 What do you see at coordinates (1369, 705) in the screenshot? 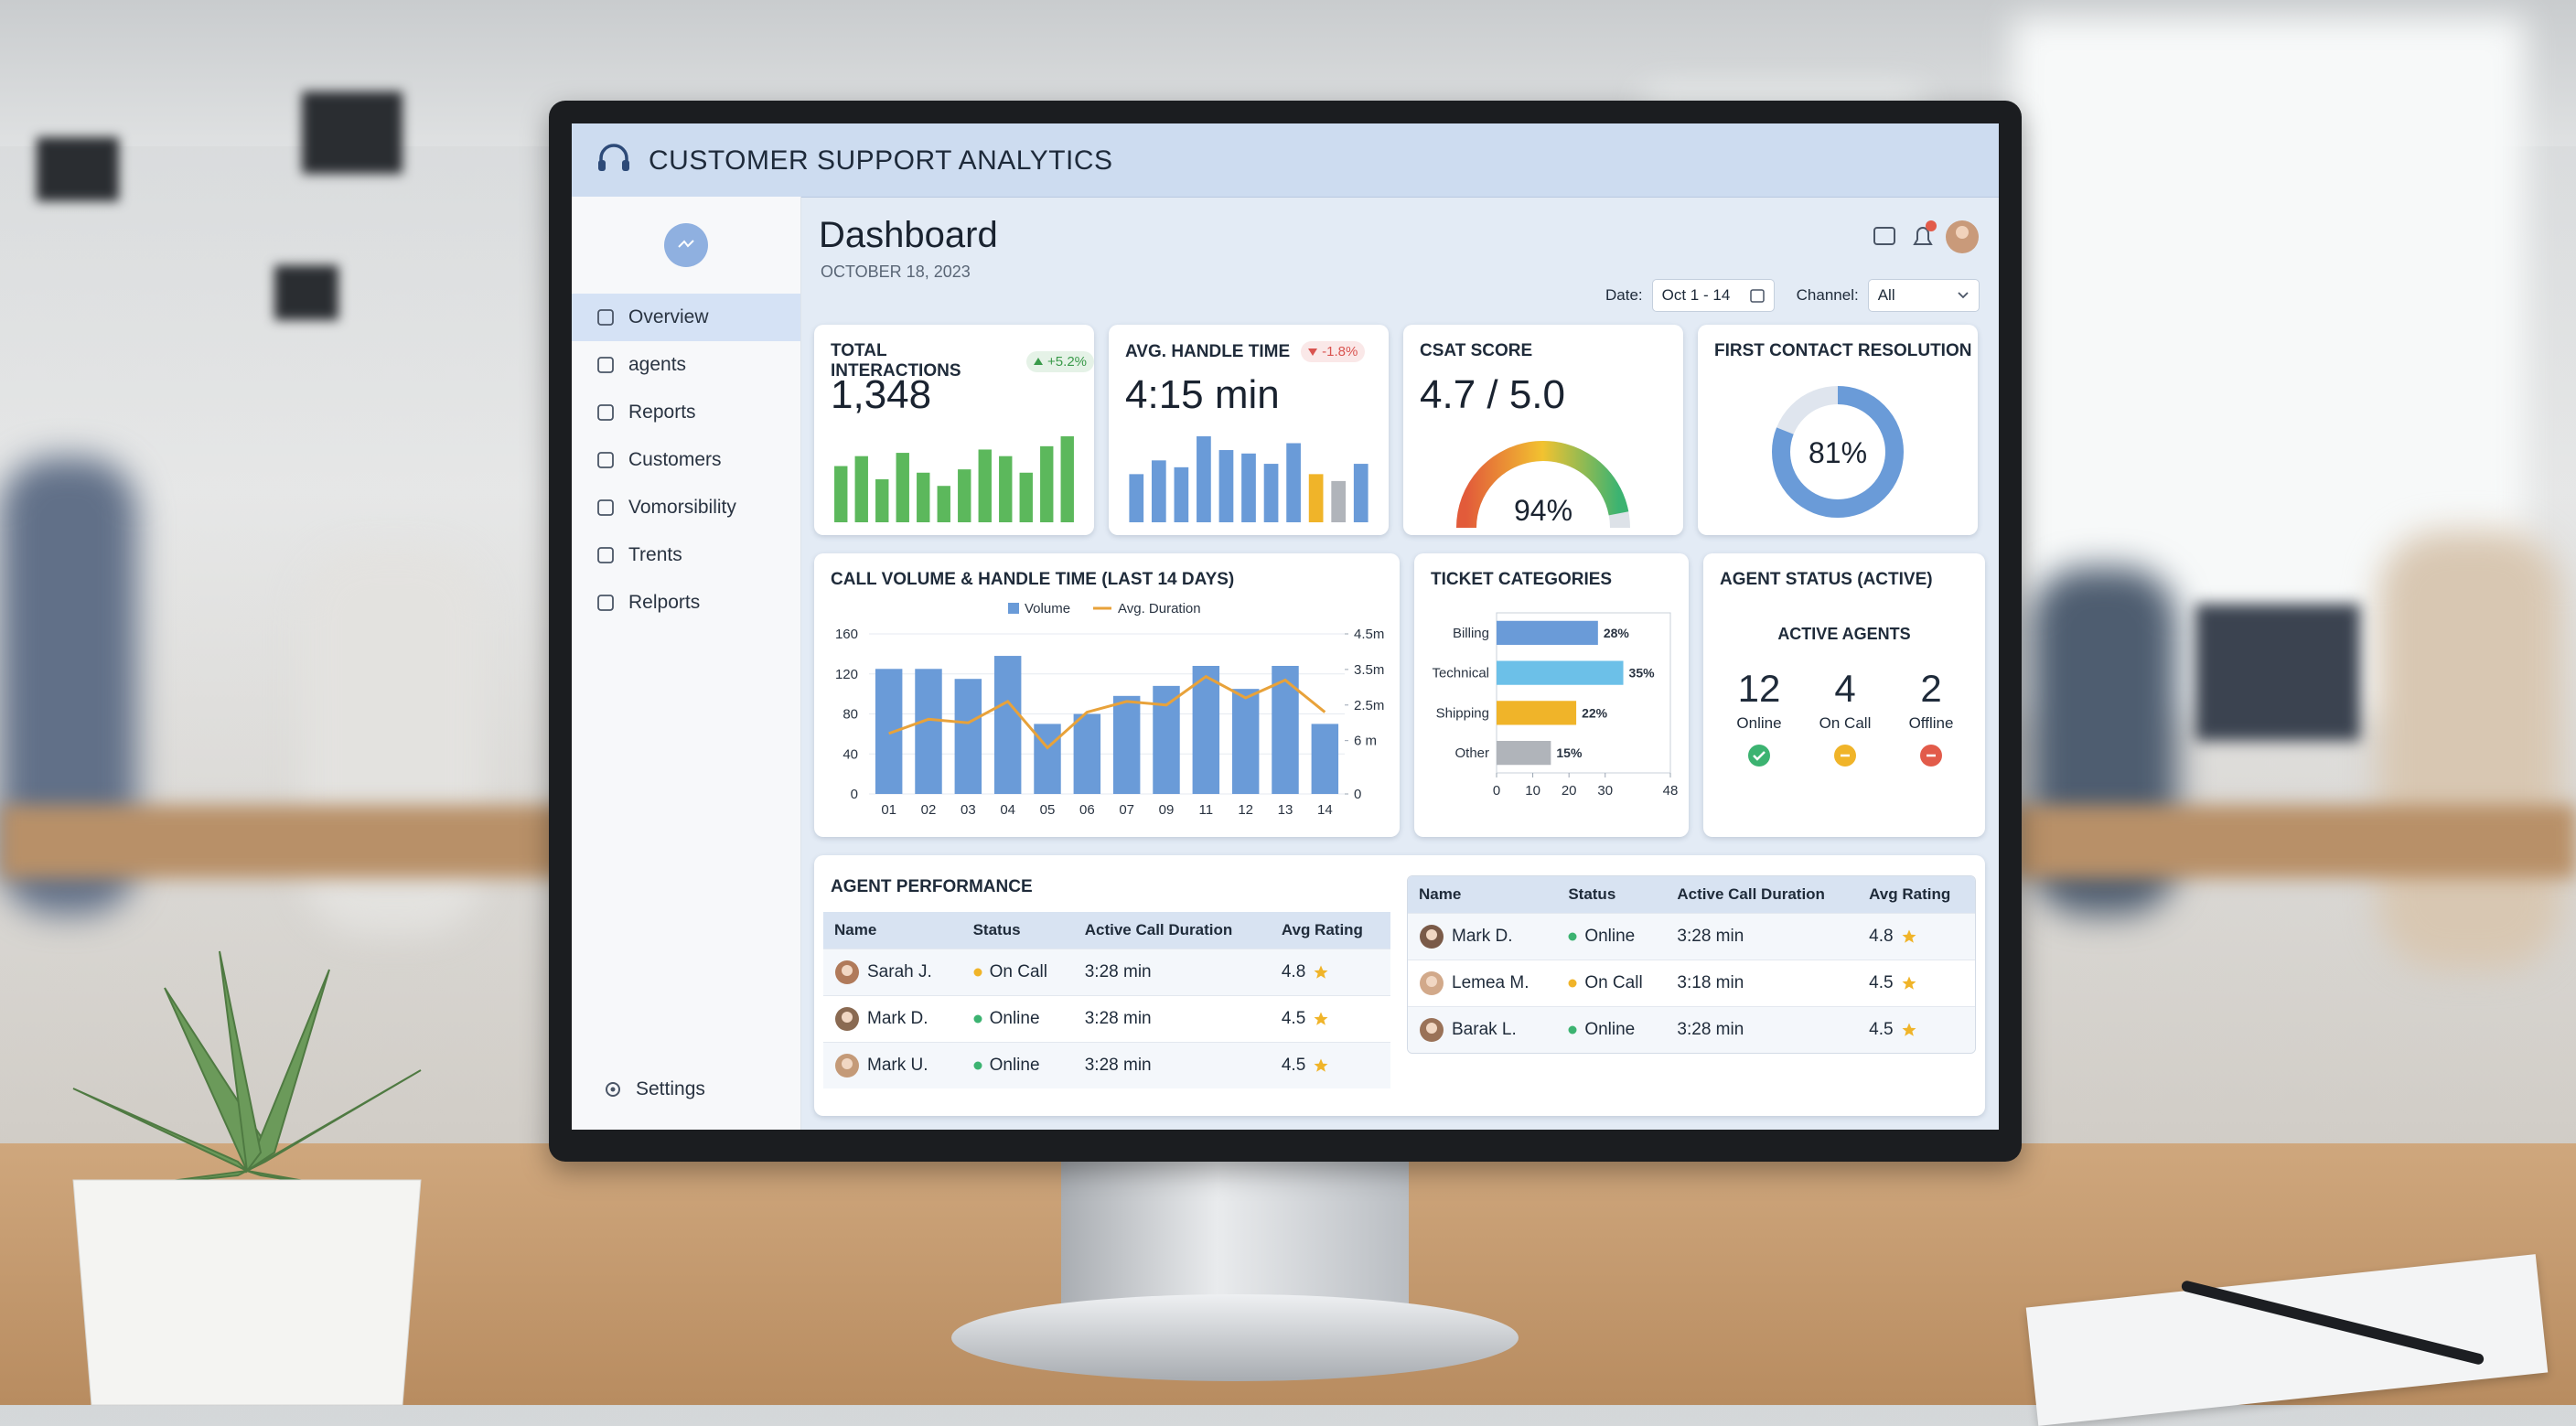
I see `y2-tick-label: 2.5m` at bounding box center [1369, 705].